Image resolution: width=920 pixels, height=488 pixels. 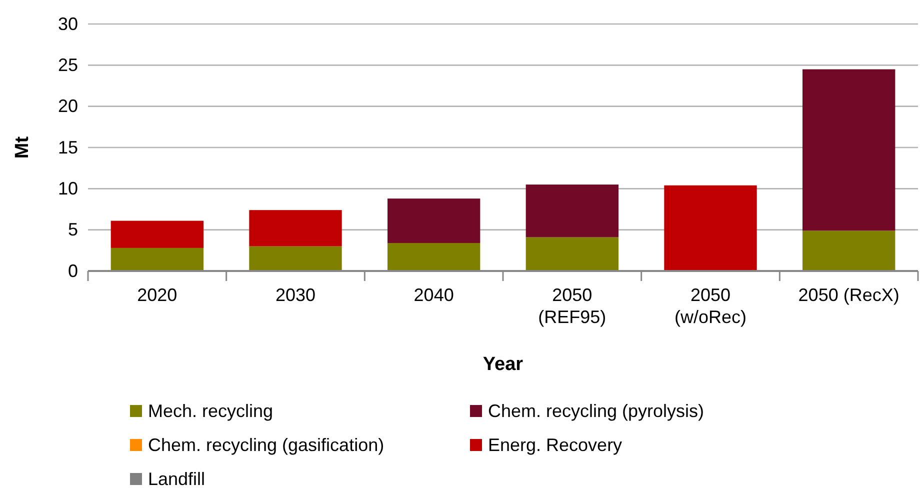 I want to click on y-tick-label: 30, so click(x=68, y=24).